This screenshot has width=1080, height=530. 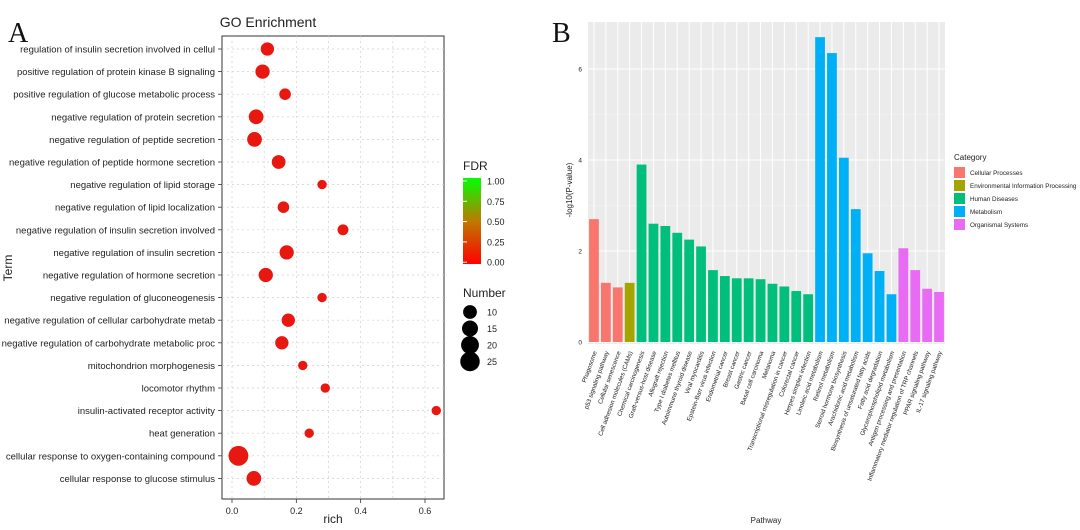 What do you see at coordinates (999, 225) in the screenshot?
I see `category-legend-label: Organismal Systems` at bounding box center [999, 225].